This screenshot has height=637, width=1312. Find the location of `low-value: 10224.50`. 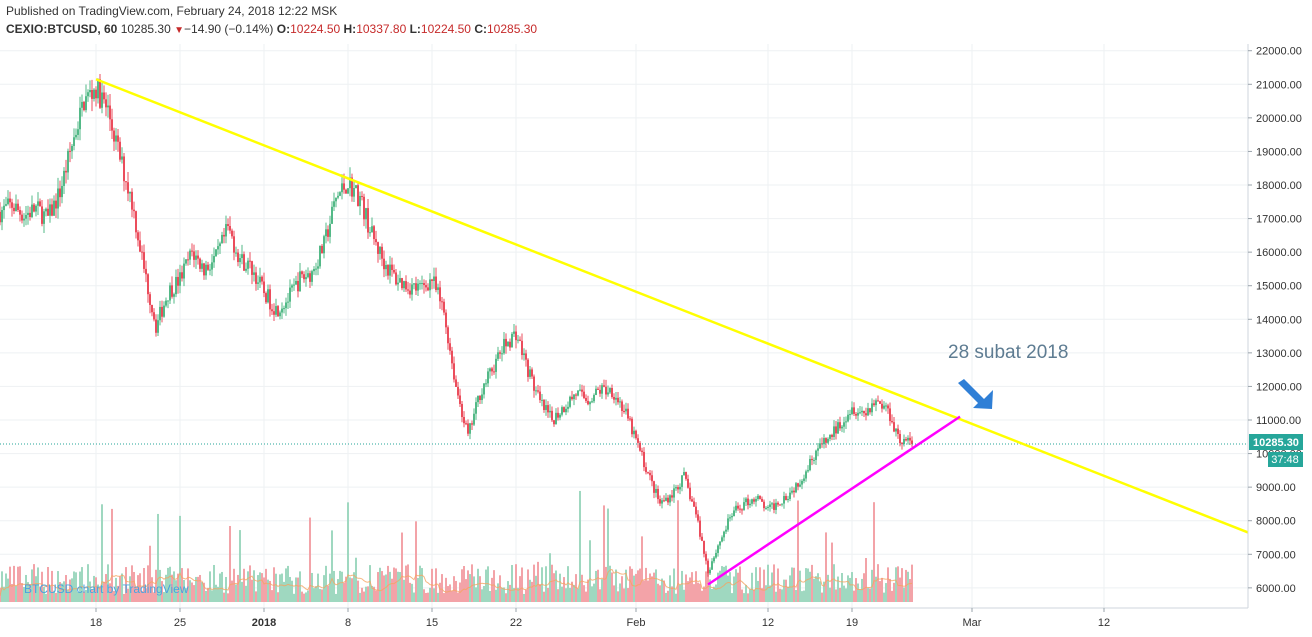

low-value: 10224.50 is located at coordinates (445, 29).